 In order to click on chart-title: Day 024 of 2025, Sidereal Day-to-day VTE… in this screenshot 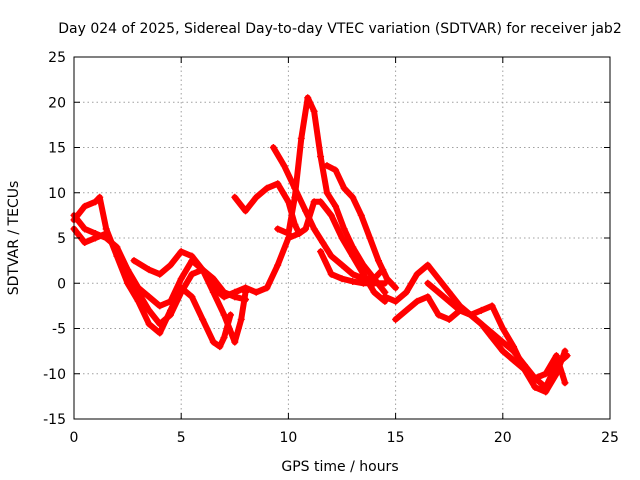, I will do `click(339, 29)`.